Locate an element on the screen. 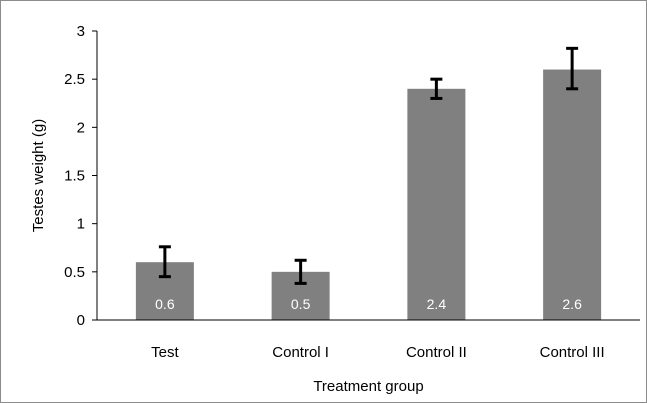  y-tick-label: 1.5 is located at coordinates (74, 176).